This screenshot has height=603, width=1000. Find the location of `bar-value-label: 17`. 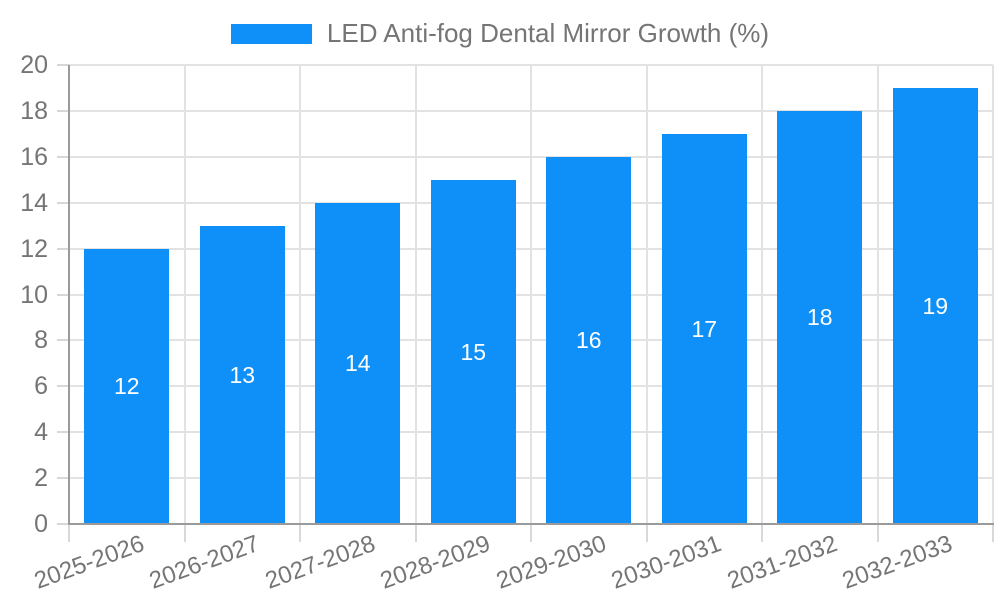

bar-value-label: 17 is located at coordinates (704, 328).